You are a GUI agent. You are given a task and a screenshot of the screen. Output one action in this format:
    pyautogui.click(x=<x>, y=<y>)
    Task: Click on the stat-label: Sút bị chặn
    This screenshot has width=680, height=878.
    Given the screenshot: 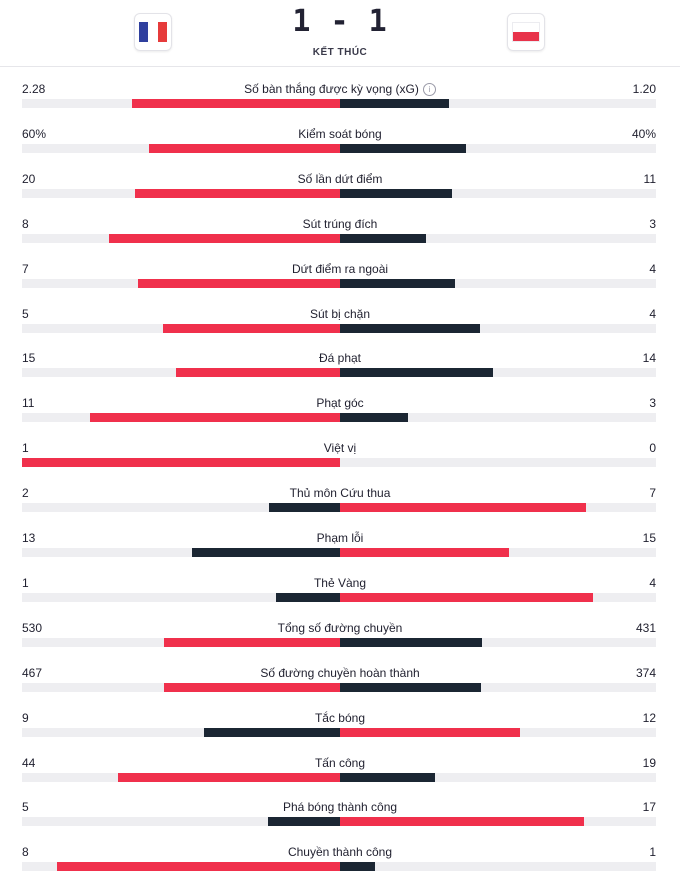 What is the action you would take?
    pyautogui.click(x=340, y=314)
    